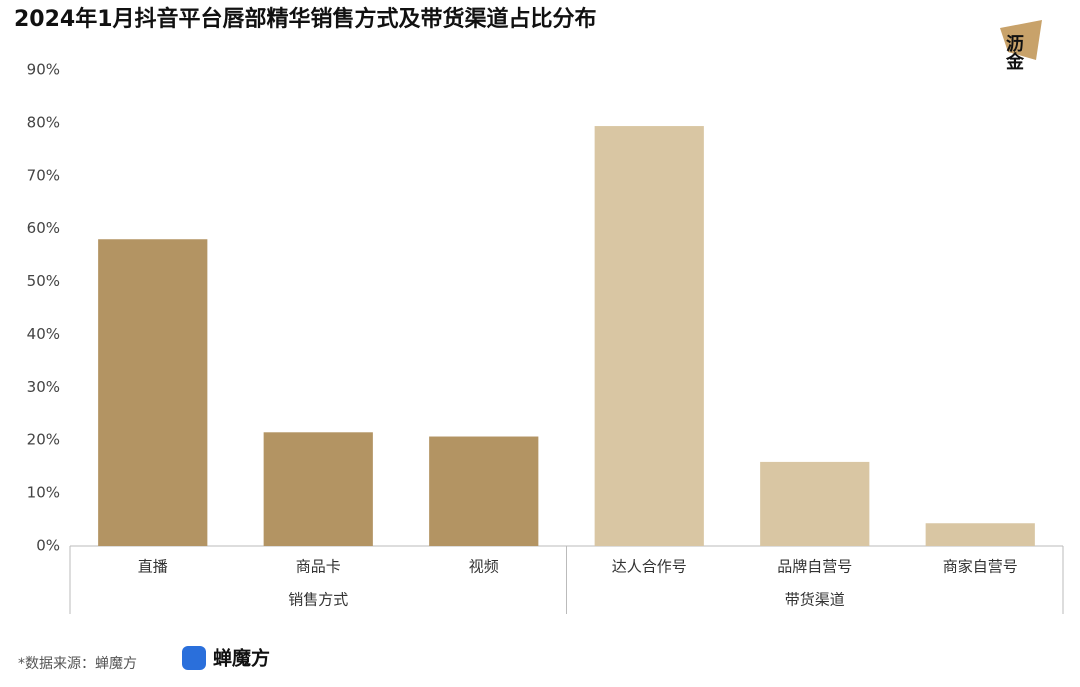 The height and width of the screenshot is (687, 1080). I want to click on x-tick-label: 品牌自营号, so click(814, 567).